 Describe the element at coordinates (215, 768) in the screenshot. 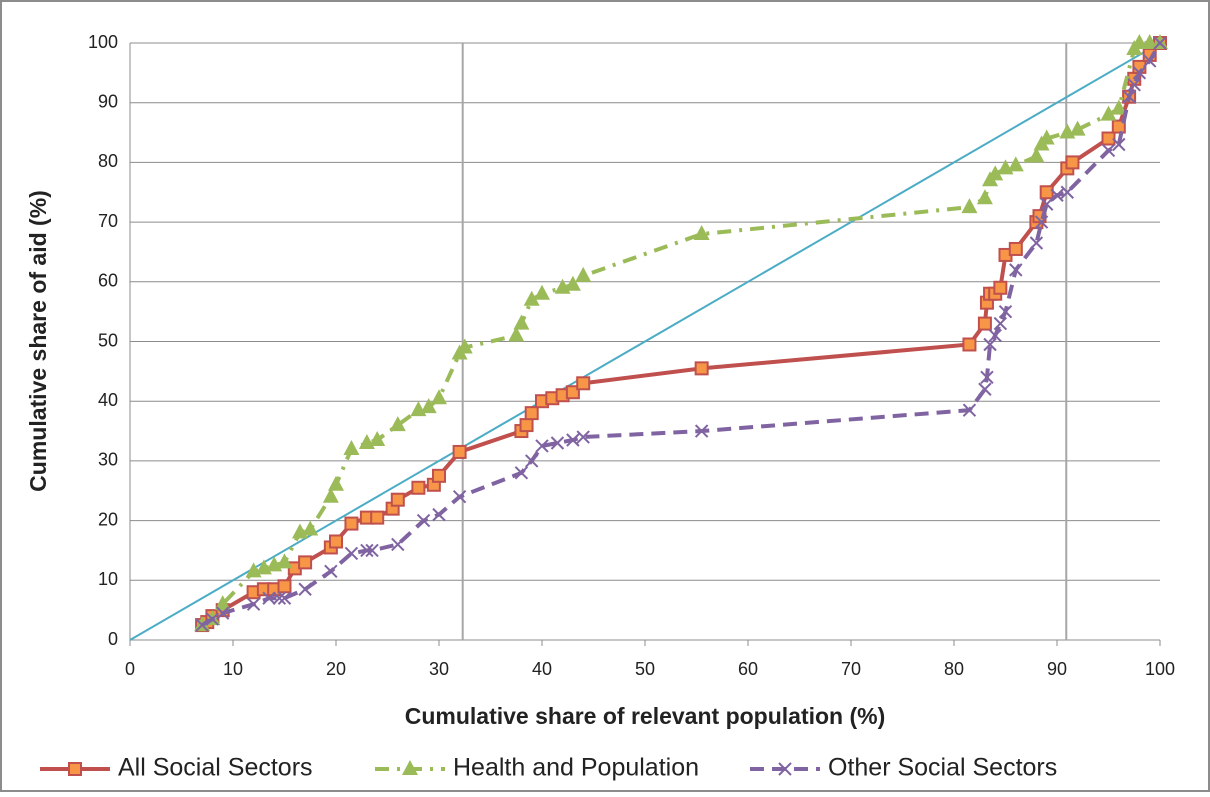

I see `legend-label: All Social Sectors` at that location.